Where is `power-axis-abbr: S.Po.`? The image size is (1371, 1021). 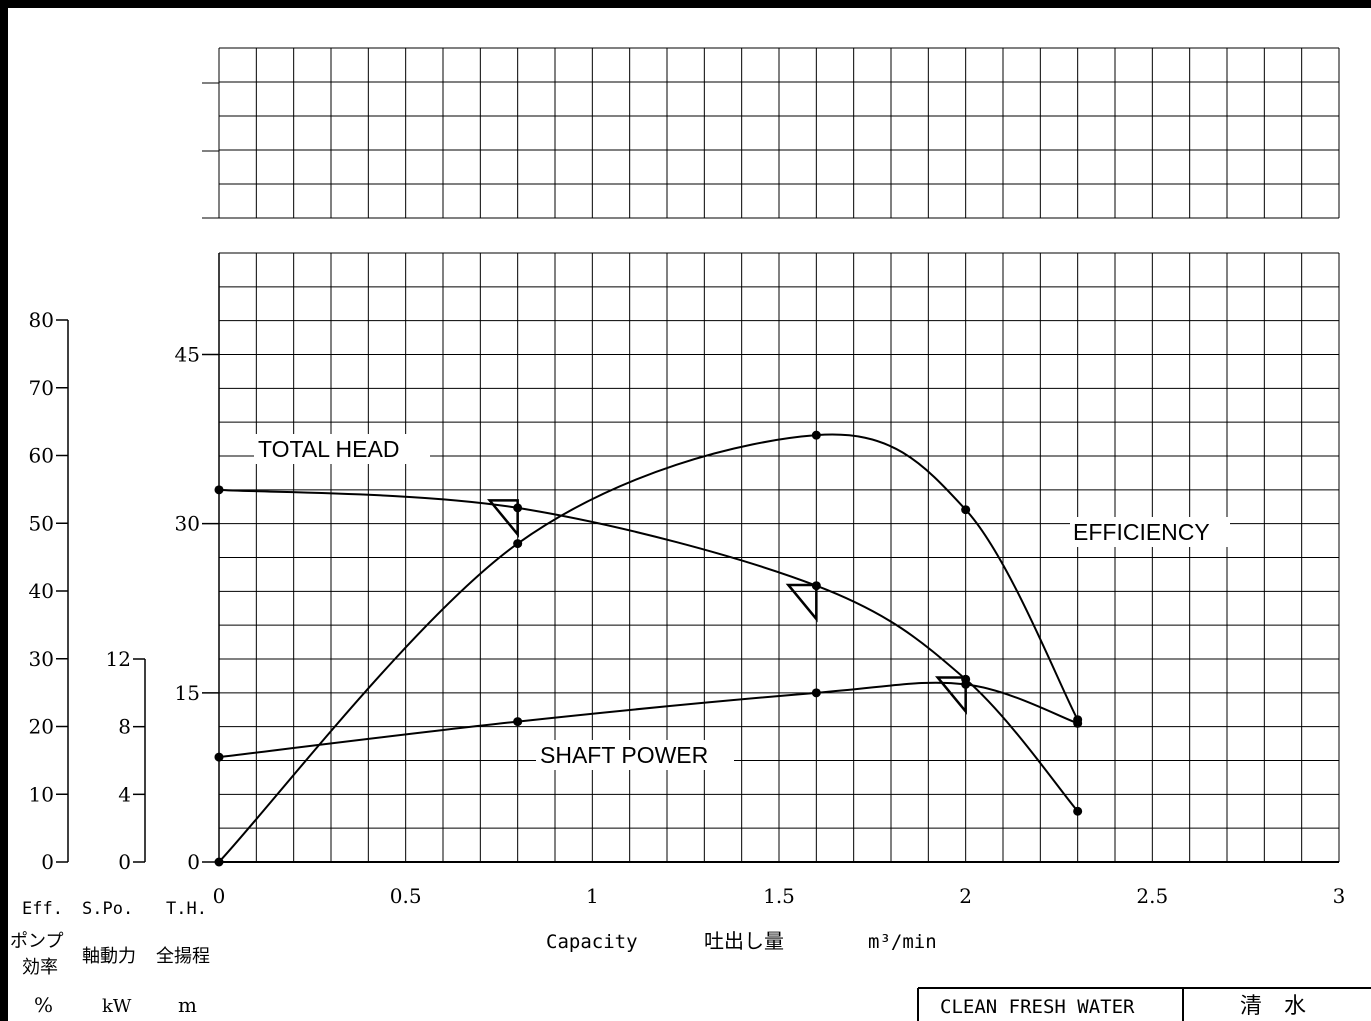 power-axis-abbr: S.Po. is located at coordinates (107, 909).